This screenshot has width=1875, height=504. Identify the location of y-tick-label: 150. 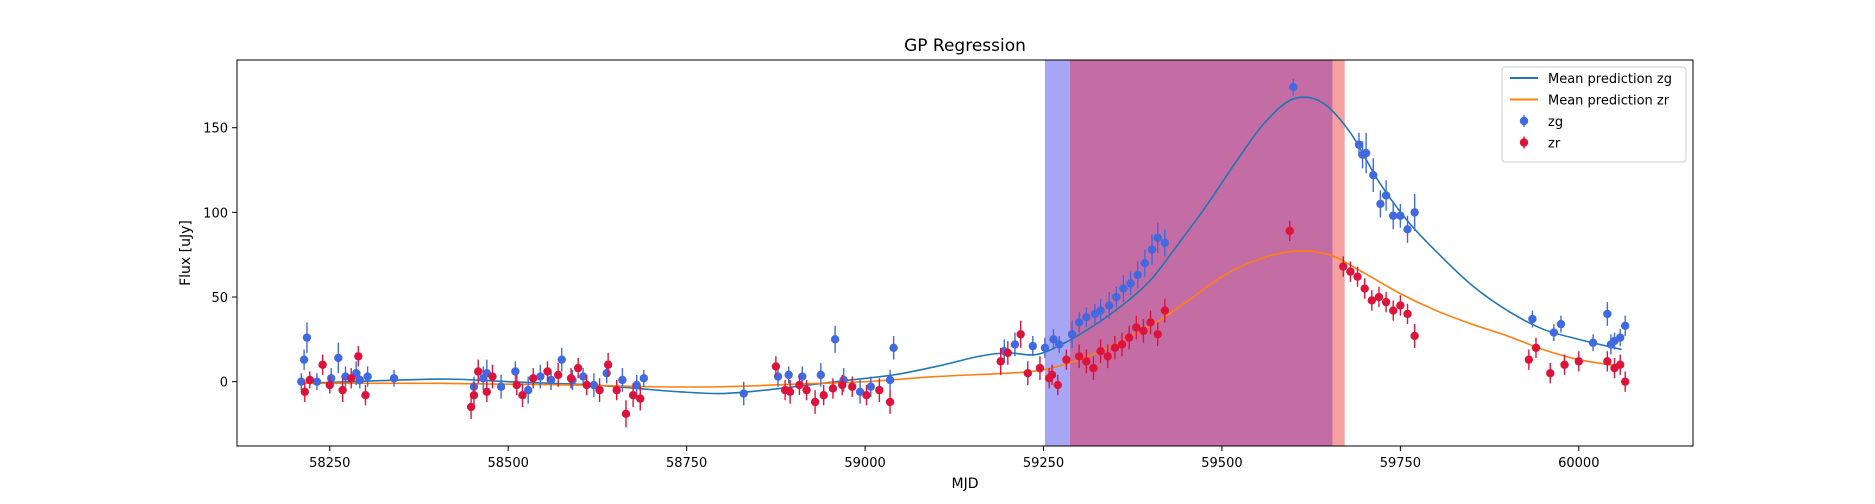
(215, 129).